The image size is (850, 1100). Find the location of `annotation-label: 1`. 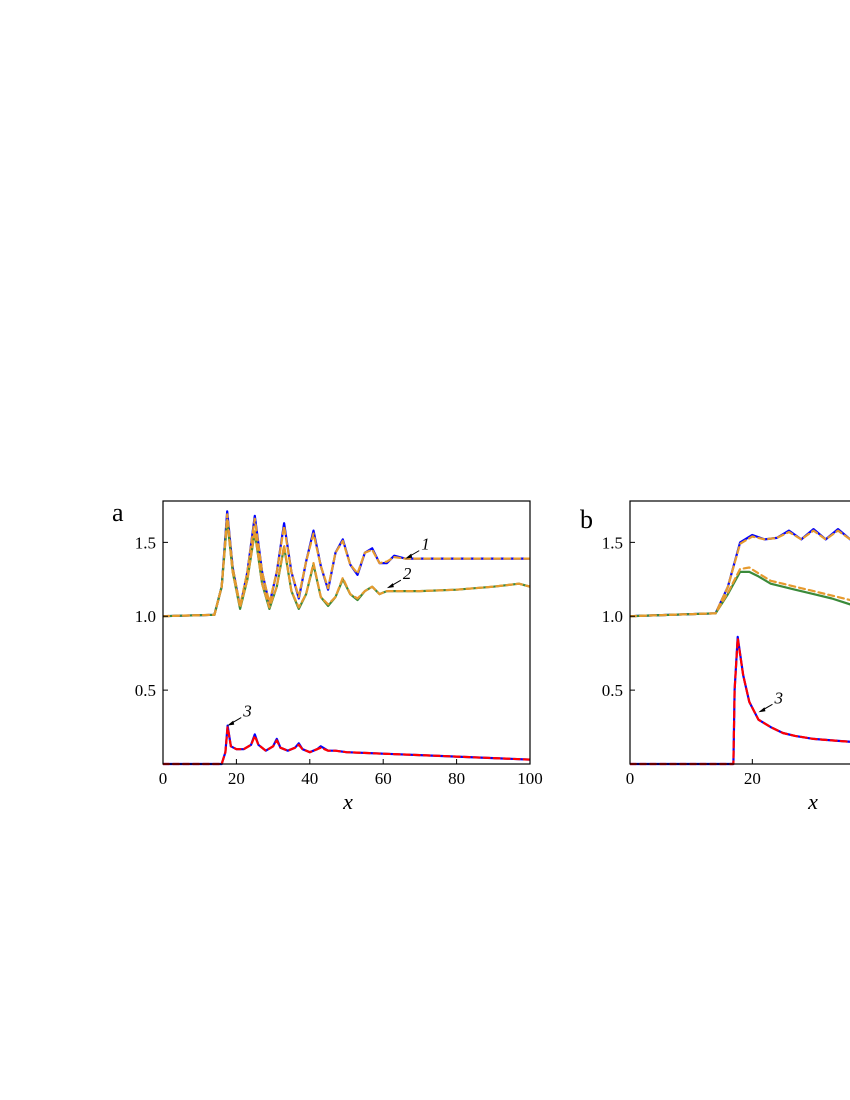

annotation-label: 1 is located at coordinates (425, 544).